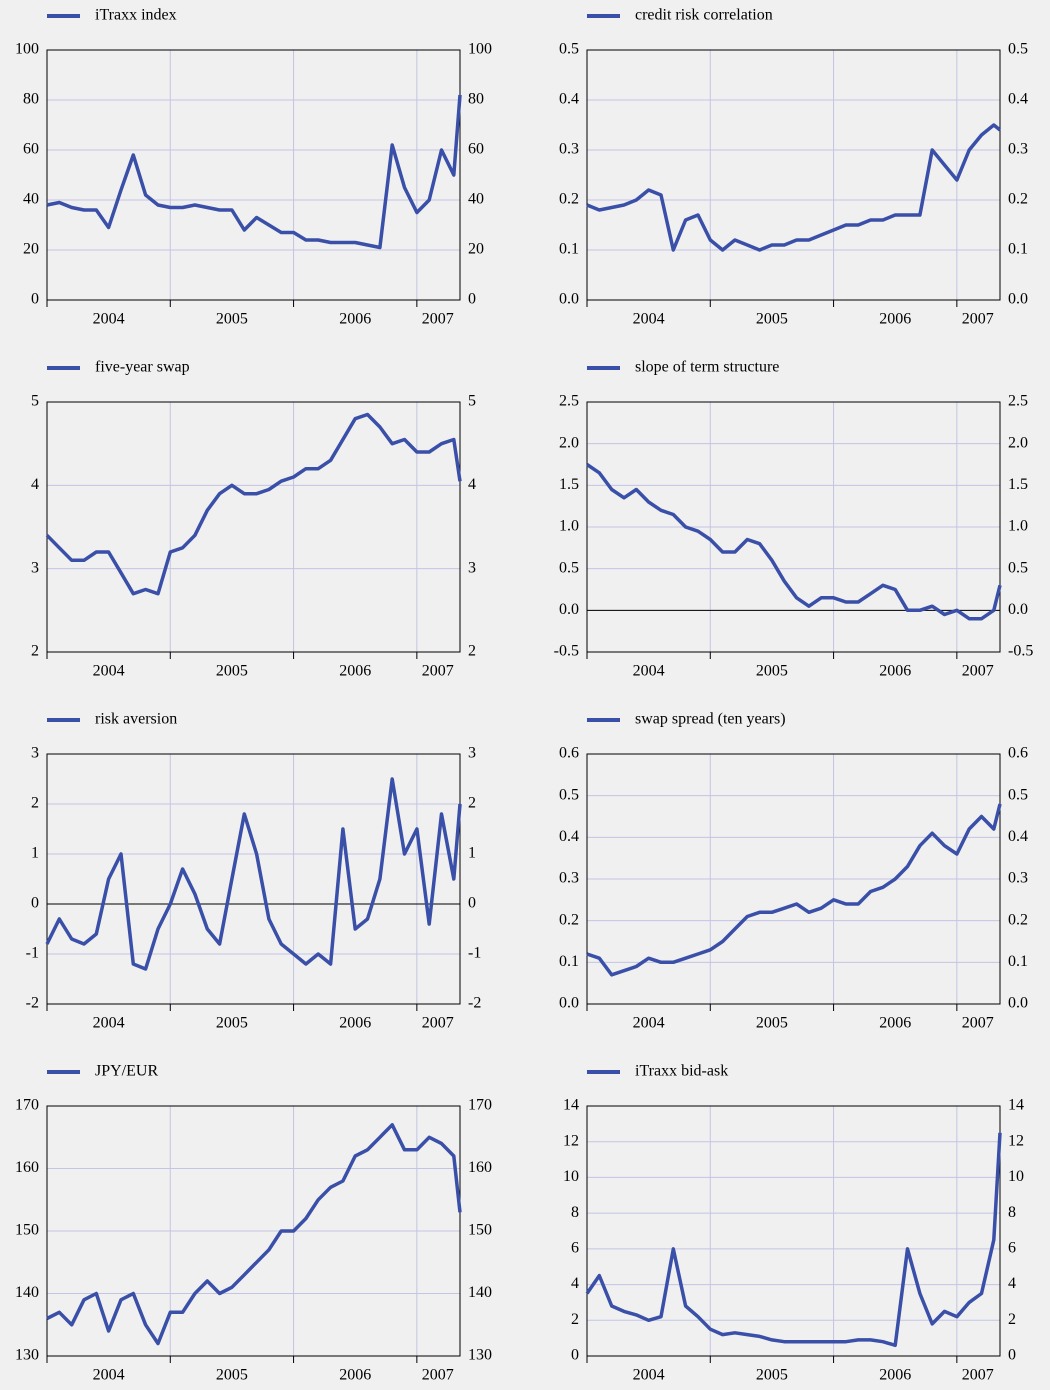 The height and width of the screenshot is (1390, 1050). I want to click on y2-tick-label: 14, so click(1016, 1105).